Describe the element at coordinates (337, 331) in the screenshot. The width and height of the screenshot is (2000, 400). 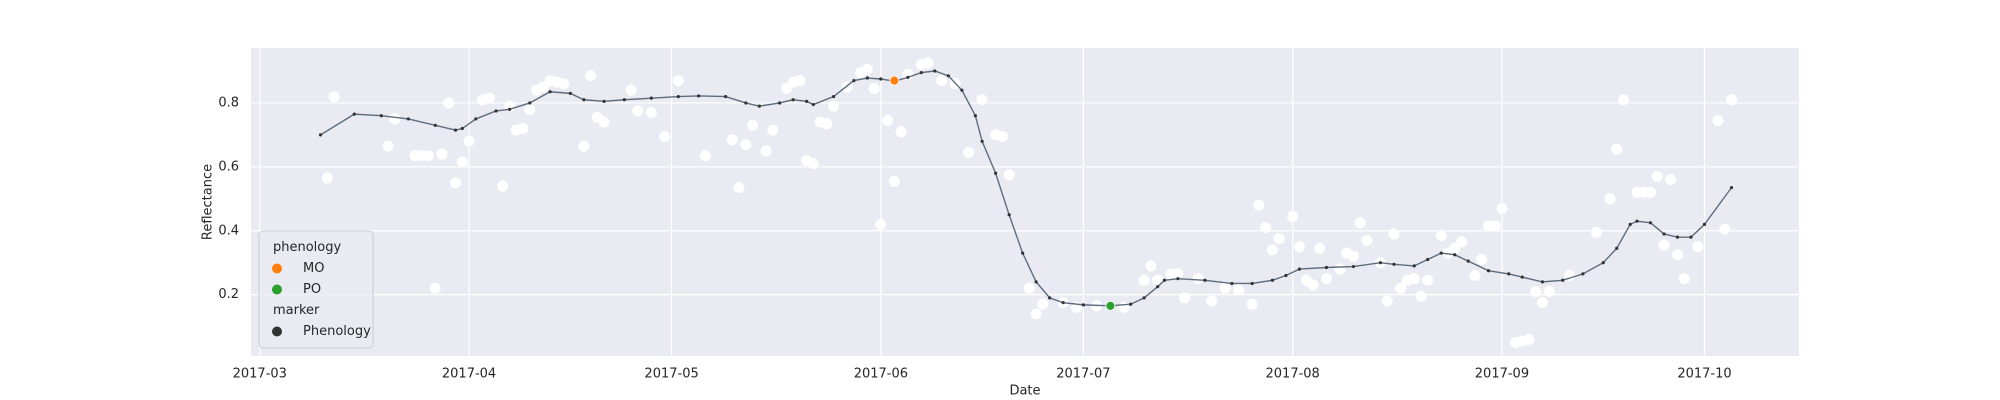
I see `legend-label: Phenology` at that location.